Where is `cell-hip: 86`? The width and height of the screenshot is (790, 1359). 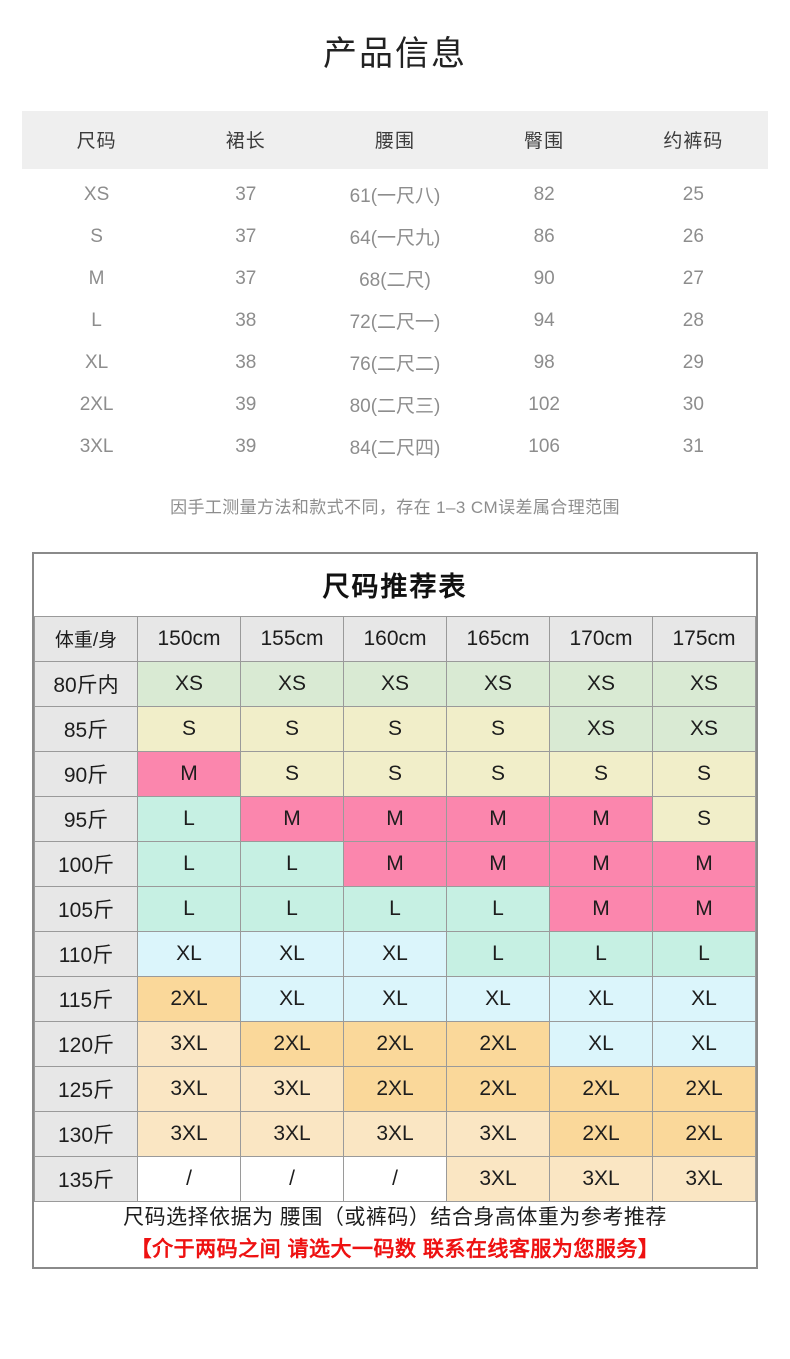
cell-hip: 86 is located at coordinates (544, 236).